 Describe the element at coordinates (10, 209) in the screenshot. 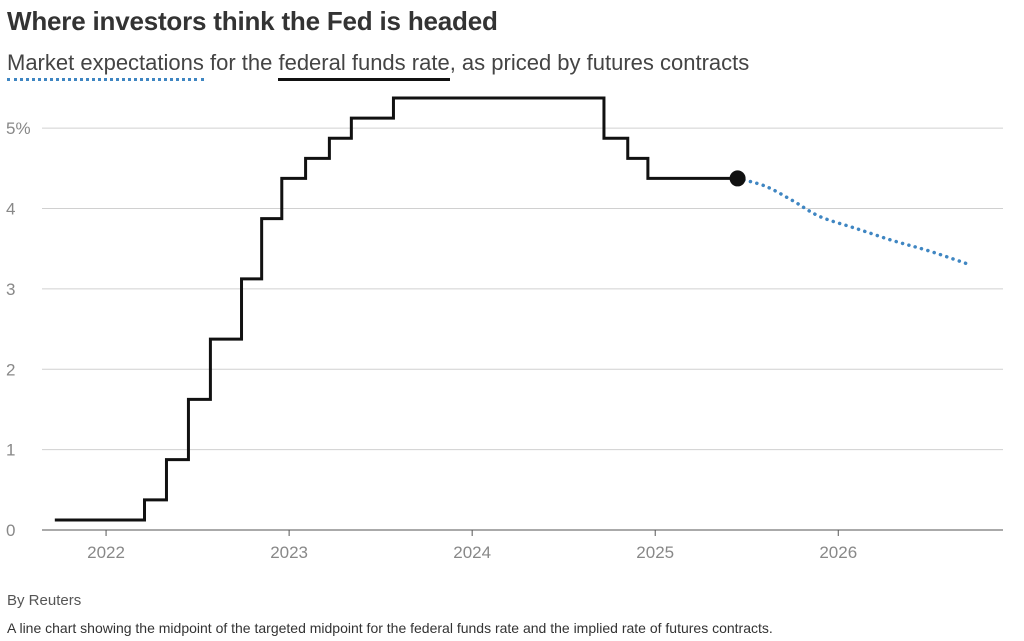

I see `y-tick-label: 4` at that location.